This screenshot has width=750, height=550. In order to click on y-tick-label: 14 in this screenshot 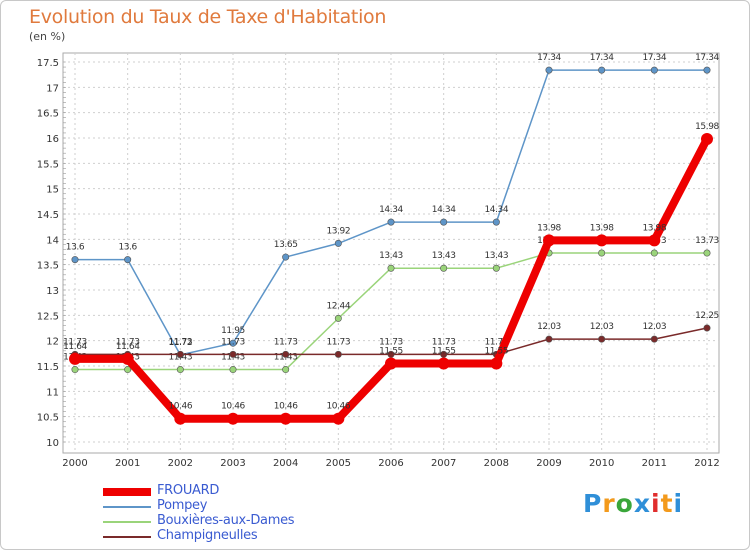, I will do `click(52, 240)`.